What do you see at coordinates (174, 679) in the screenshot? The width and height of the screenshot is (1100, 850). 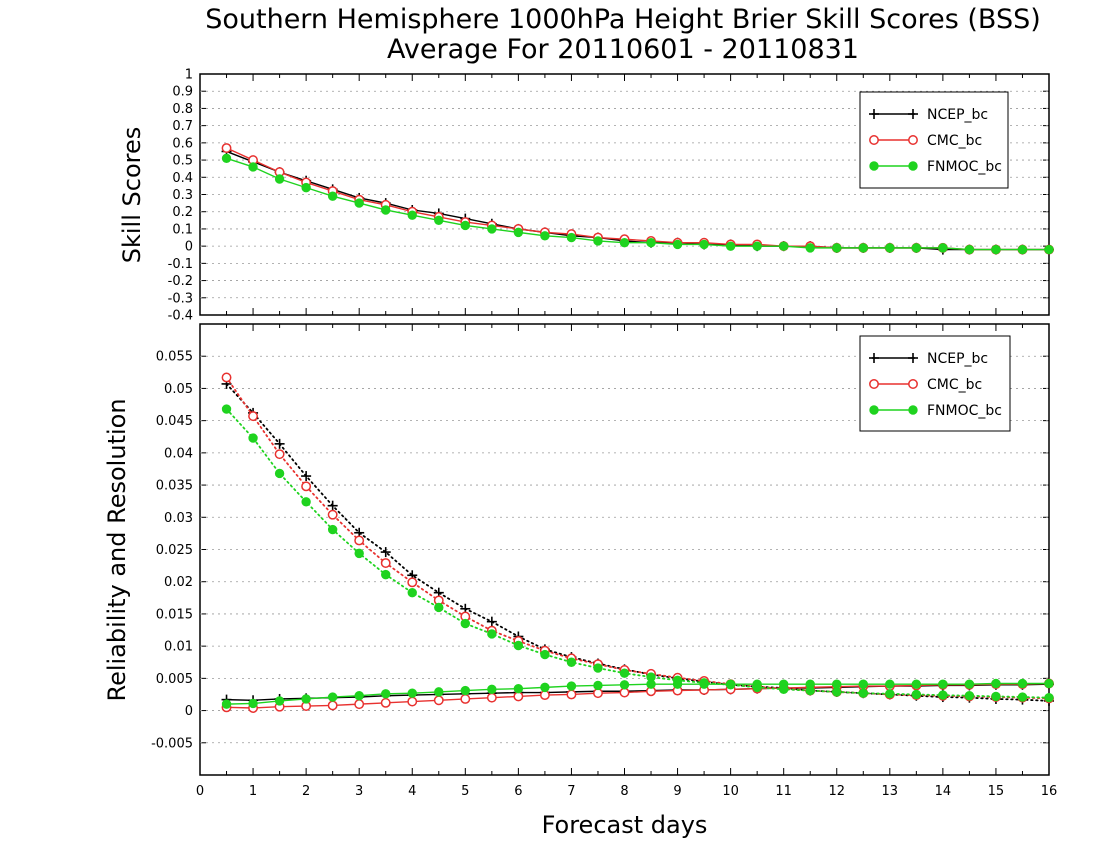 I see `y-tick-label: 0.005` at bounding box center [174, 679].